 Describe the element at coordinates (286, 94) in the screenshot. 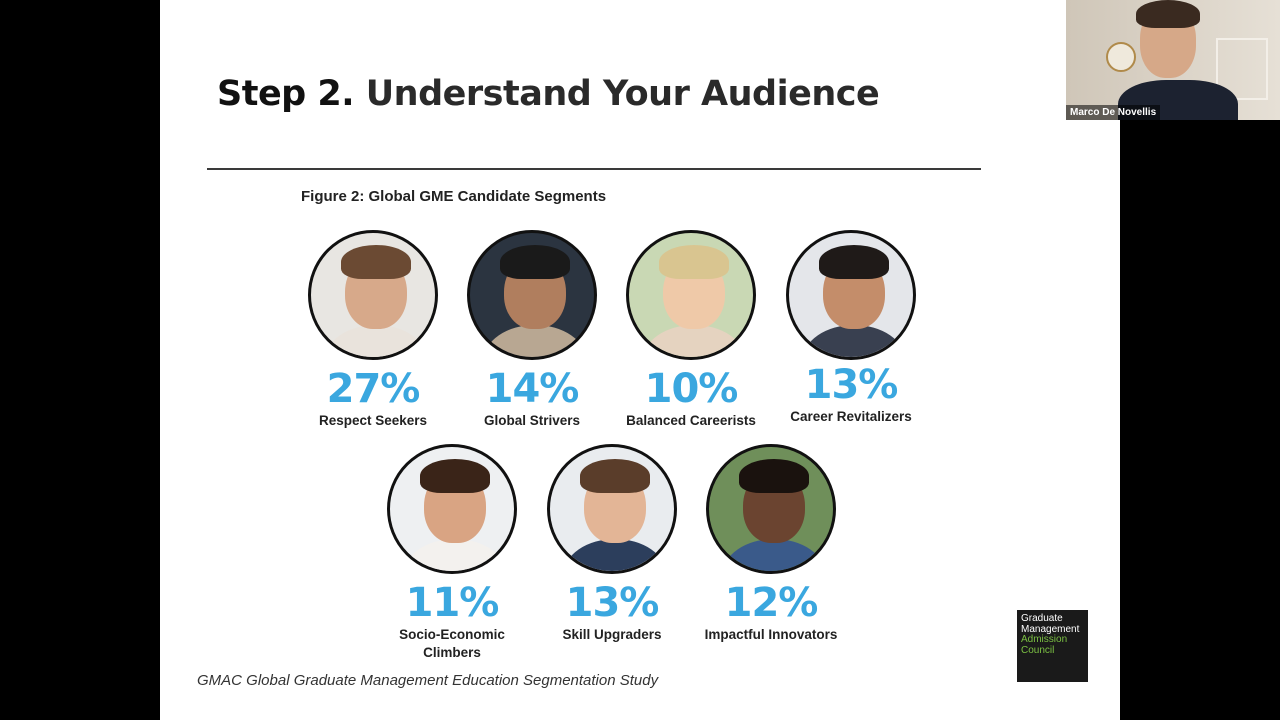

I see `slide-title-step: Step 2.` at that location.